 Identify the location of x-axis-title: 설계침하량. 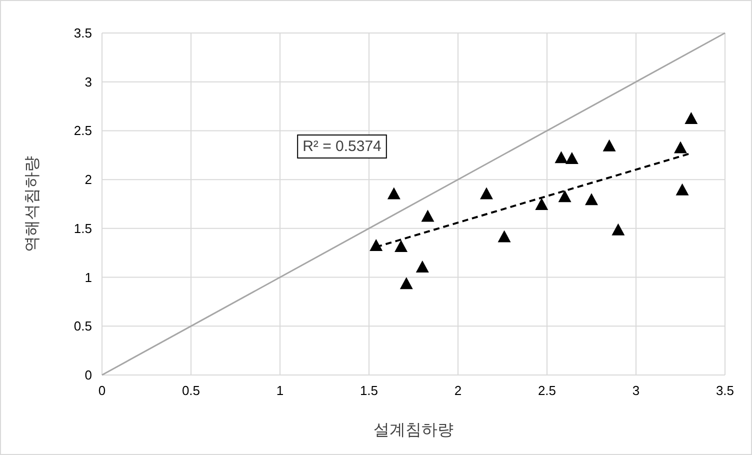
(414, 430).